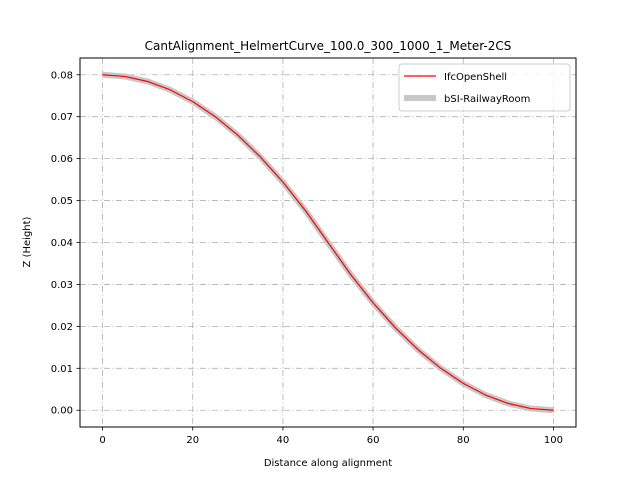 The width and height of the screenshot is (640, 480). What do you see at coordinates (463, 440) in the screenshot?
I see `x-tick-label: 80` at bounding box center [463, 440].